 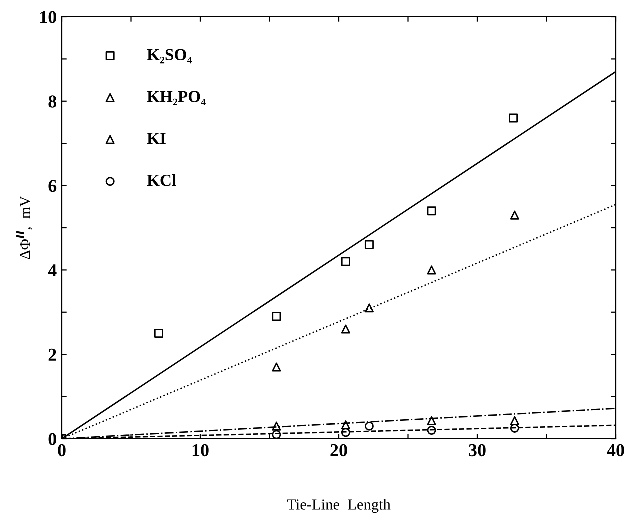 I want to click on x-tick-label: 30, so click(x=477, y=450).